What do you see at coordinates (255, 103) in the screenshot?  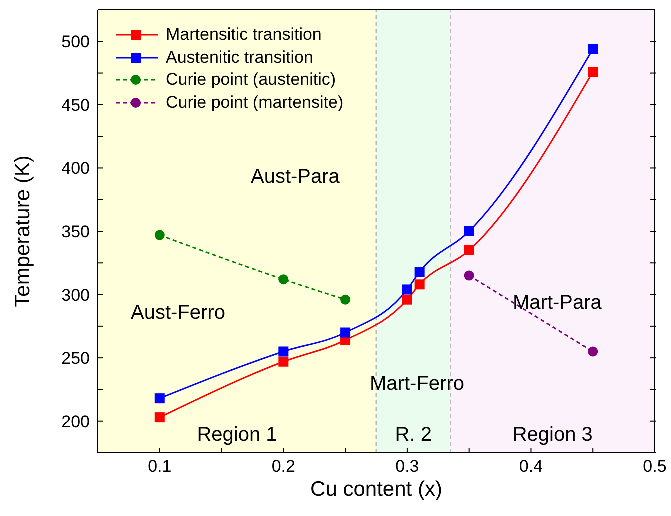 I see `legend-label: Curie point (martensite)` at bounding box center [255, 103].